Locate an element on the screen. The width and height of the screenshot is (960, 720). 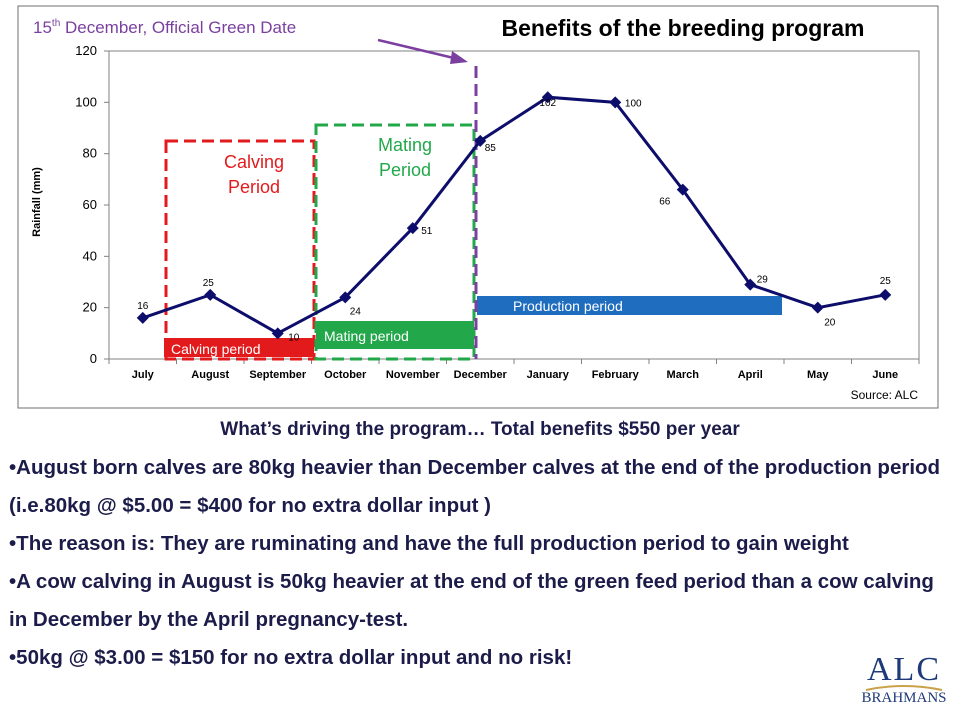
y-tick-label: 60 is located at coordinates (90, 204).